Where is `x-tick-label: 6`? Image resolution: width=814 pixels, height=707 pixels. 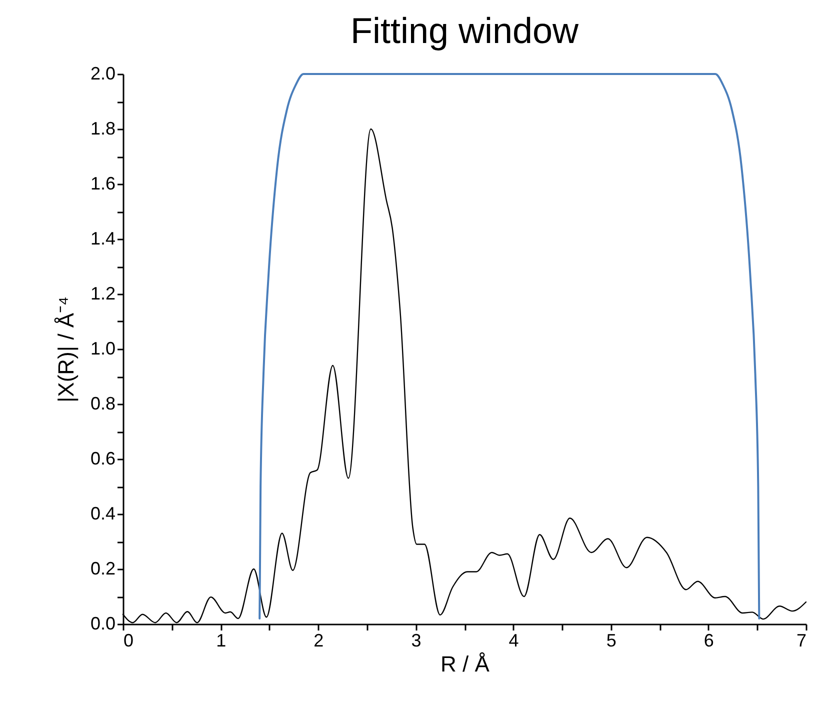 x-tick-label: 6 is located at coordinates (709, 640).